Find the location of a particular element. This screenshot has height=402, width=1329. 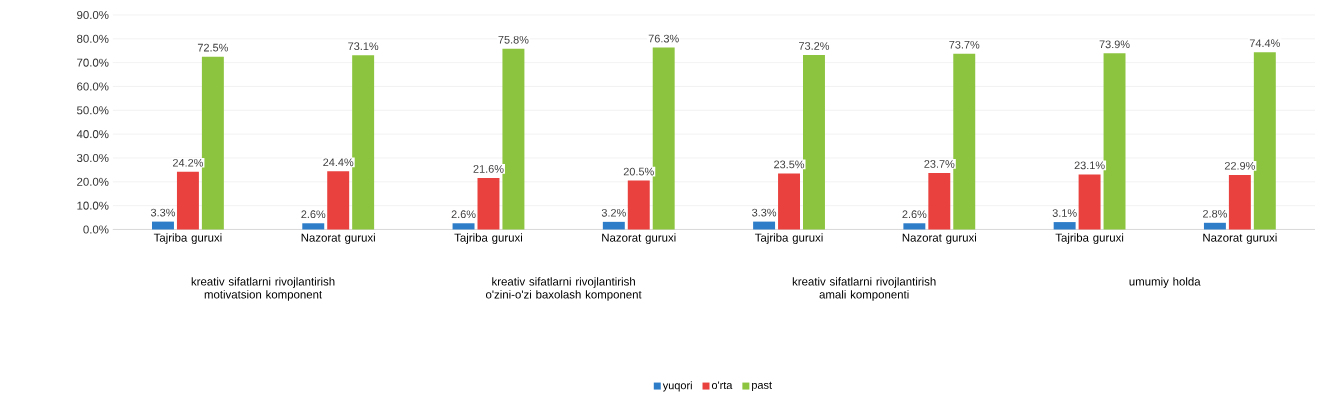

data-label: 76.3% is located at coordinates (663, 38).